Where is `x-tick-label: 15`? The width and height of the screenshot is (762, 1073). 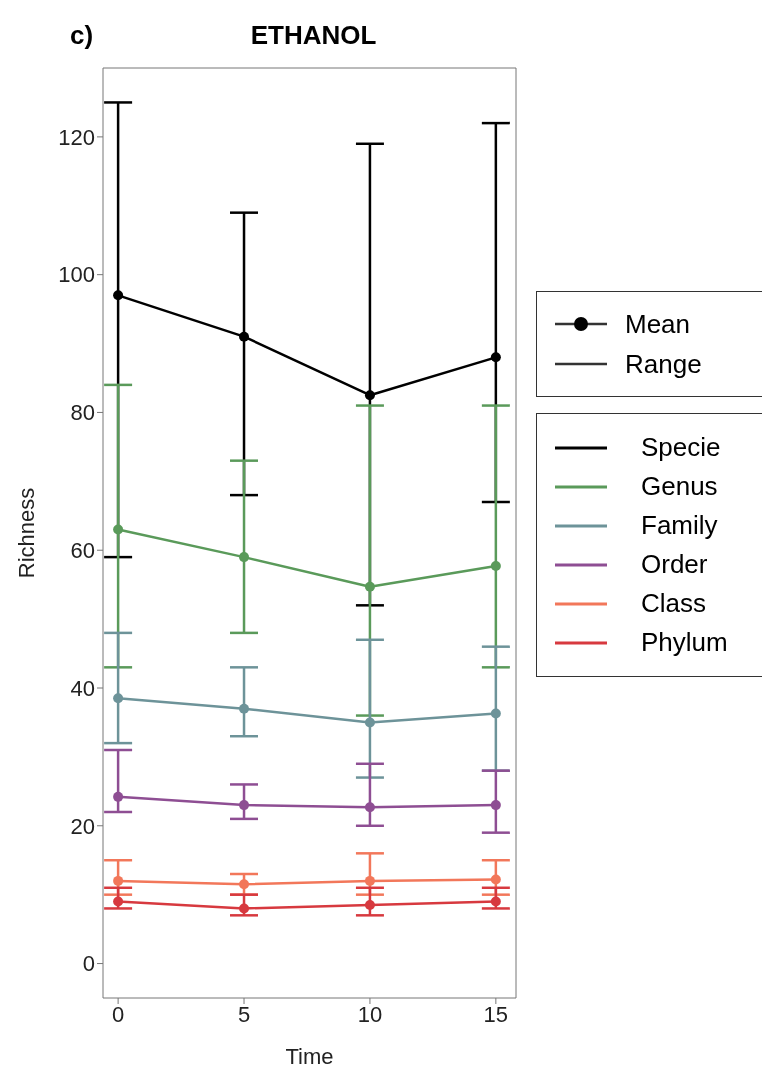 x-tick-label: 15 is located at coordinates (496, 1014).